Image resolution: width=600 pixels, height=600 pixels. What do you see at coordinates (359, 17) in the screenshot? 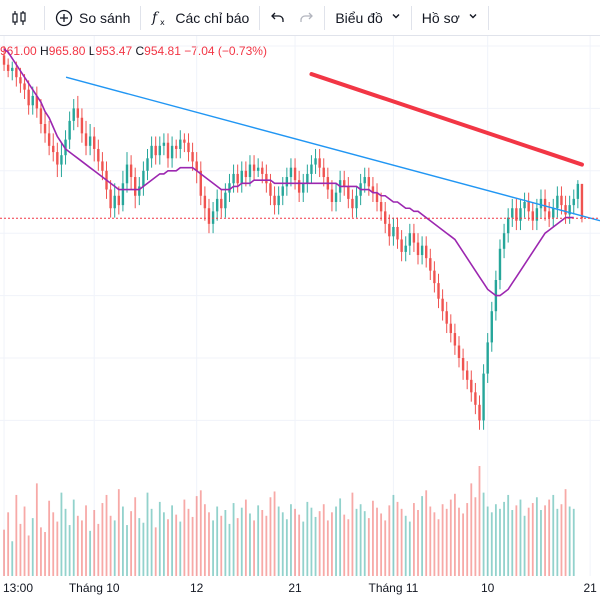
I see `chart-menu-label: Biểu đồ` at bounding box center [359, 17].